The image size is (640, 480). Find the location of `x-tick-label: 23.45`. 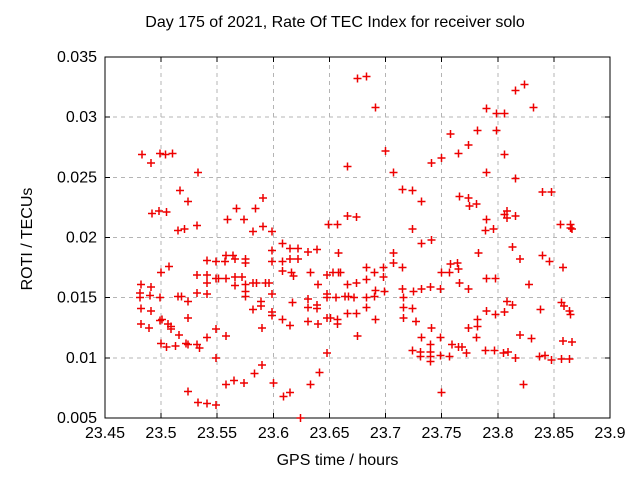

x-tick-label: 23.45 is located at coordinates (105, 433).